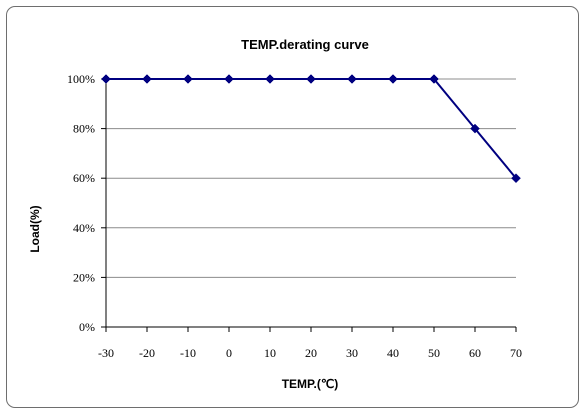 Image resolution: width=587 pixels, height=416 pixels. Describe the element at coordinates (84, 277) in the screenshot. I see `y-tick-label-1: 20%` at that location.